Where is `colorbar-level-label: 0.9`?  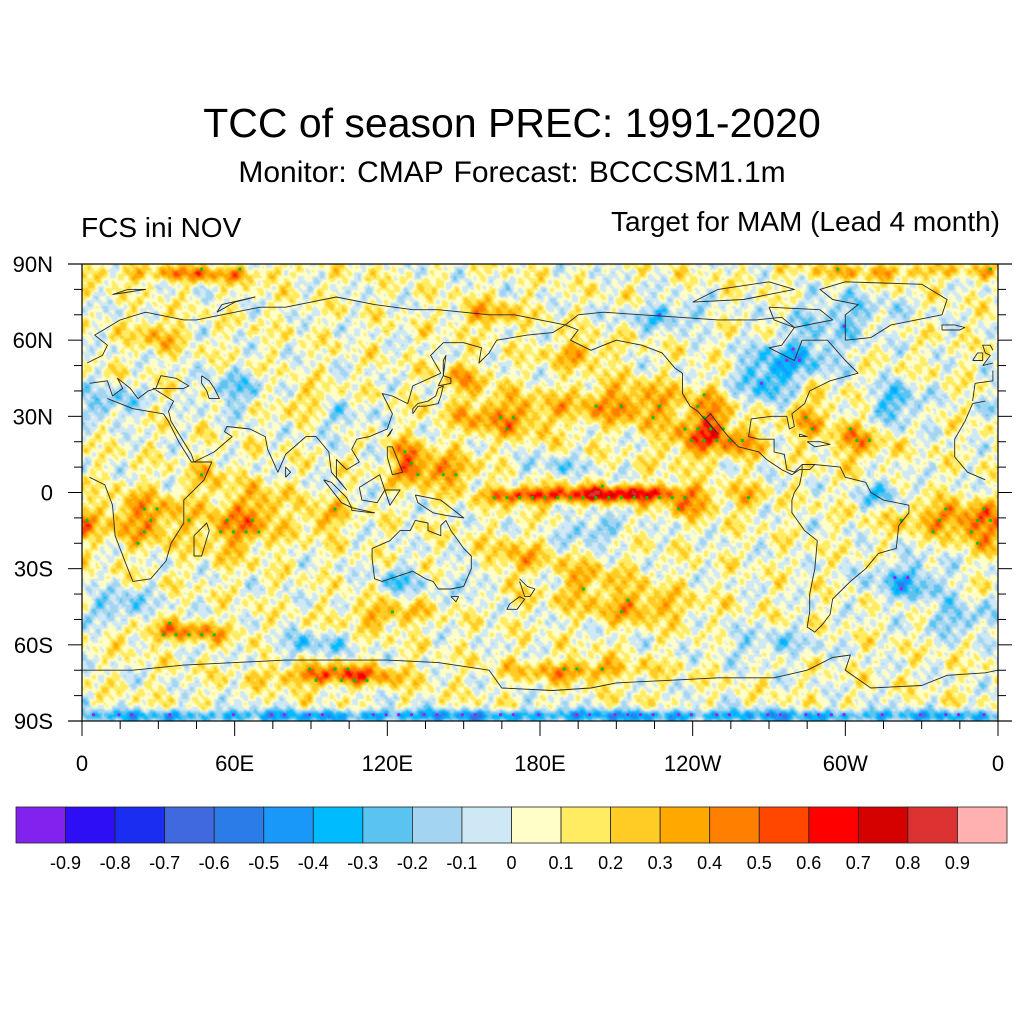
colorbar-level-label: 0.9 is located at coordinates (957, 863).